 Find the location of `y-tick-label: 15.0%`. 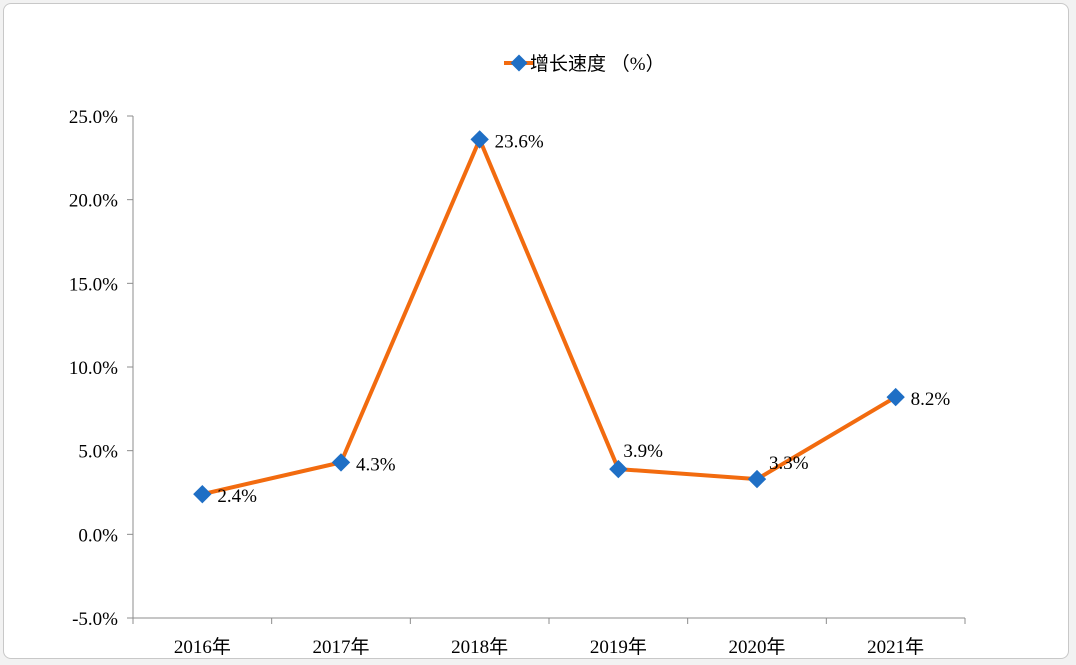

y-tick-label: 15.0% is located at coordinates (93, 284).